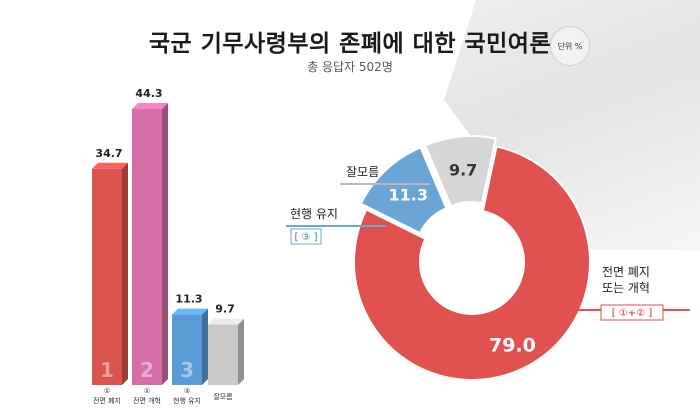  Describe the element at coordinates (107, 400) in the screenshot. I see `bar-category-label: 전면 폐지` at that location.